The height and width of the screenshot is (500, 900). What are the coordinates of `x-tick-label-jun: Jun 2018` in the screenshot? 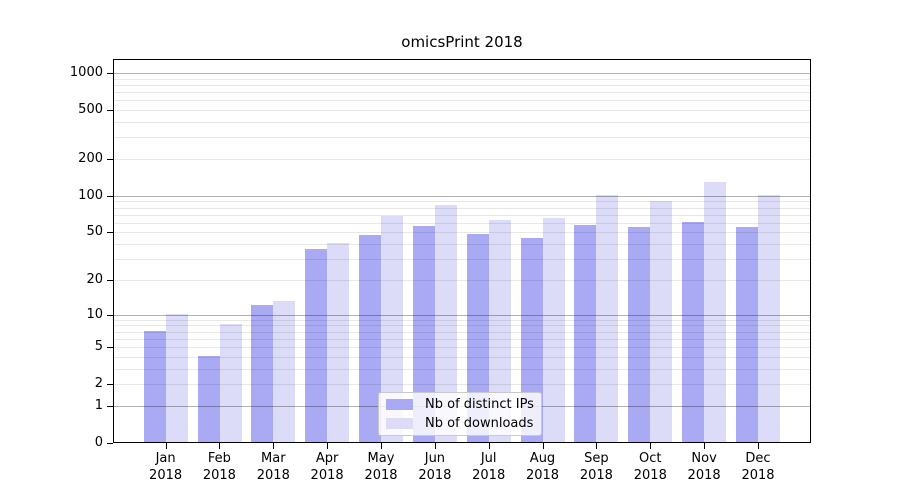 It's located at (435, 467).